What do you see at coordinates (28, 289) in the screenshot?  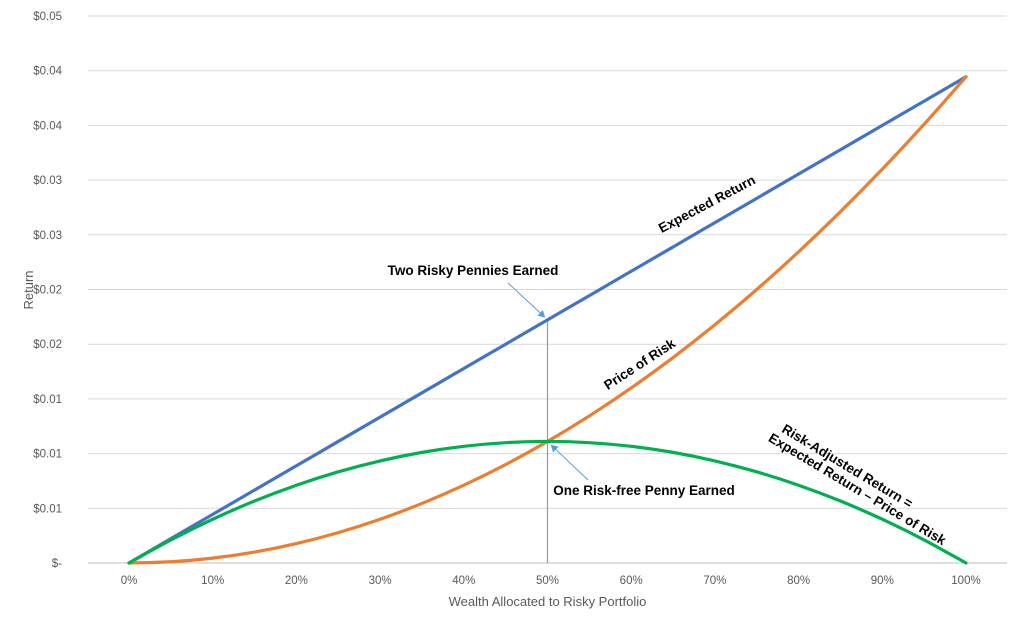 I see `y-axis-title: Return` at bounding box center [28, 289].